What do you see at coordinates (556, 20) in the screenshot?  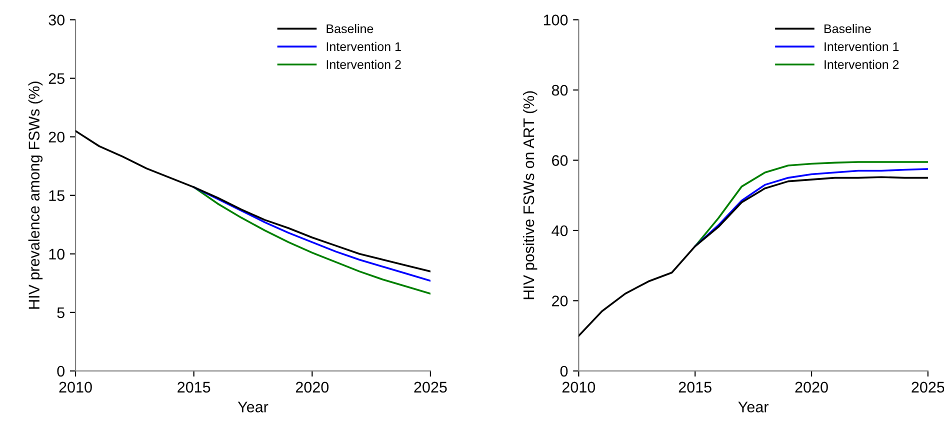 I see `y-tick-label: 100` at bounding box center [556, 20].